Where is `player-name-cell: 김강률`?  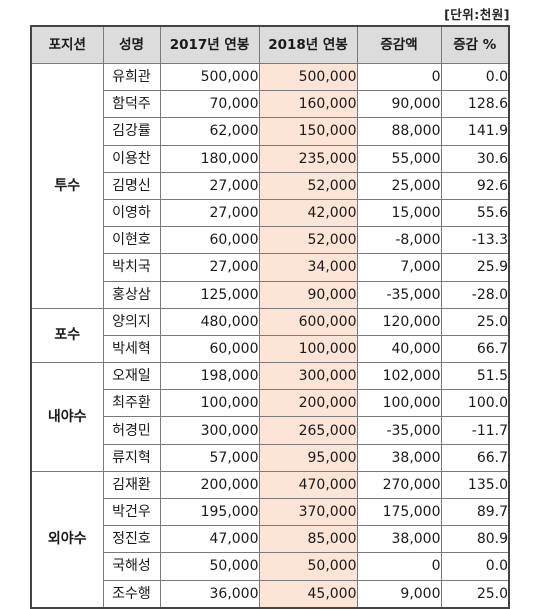 player-name-cell: 김강률 is located at coordinates (131, 131).